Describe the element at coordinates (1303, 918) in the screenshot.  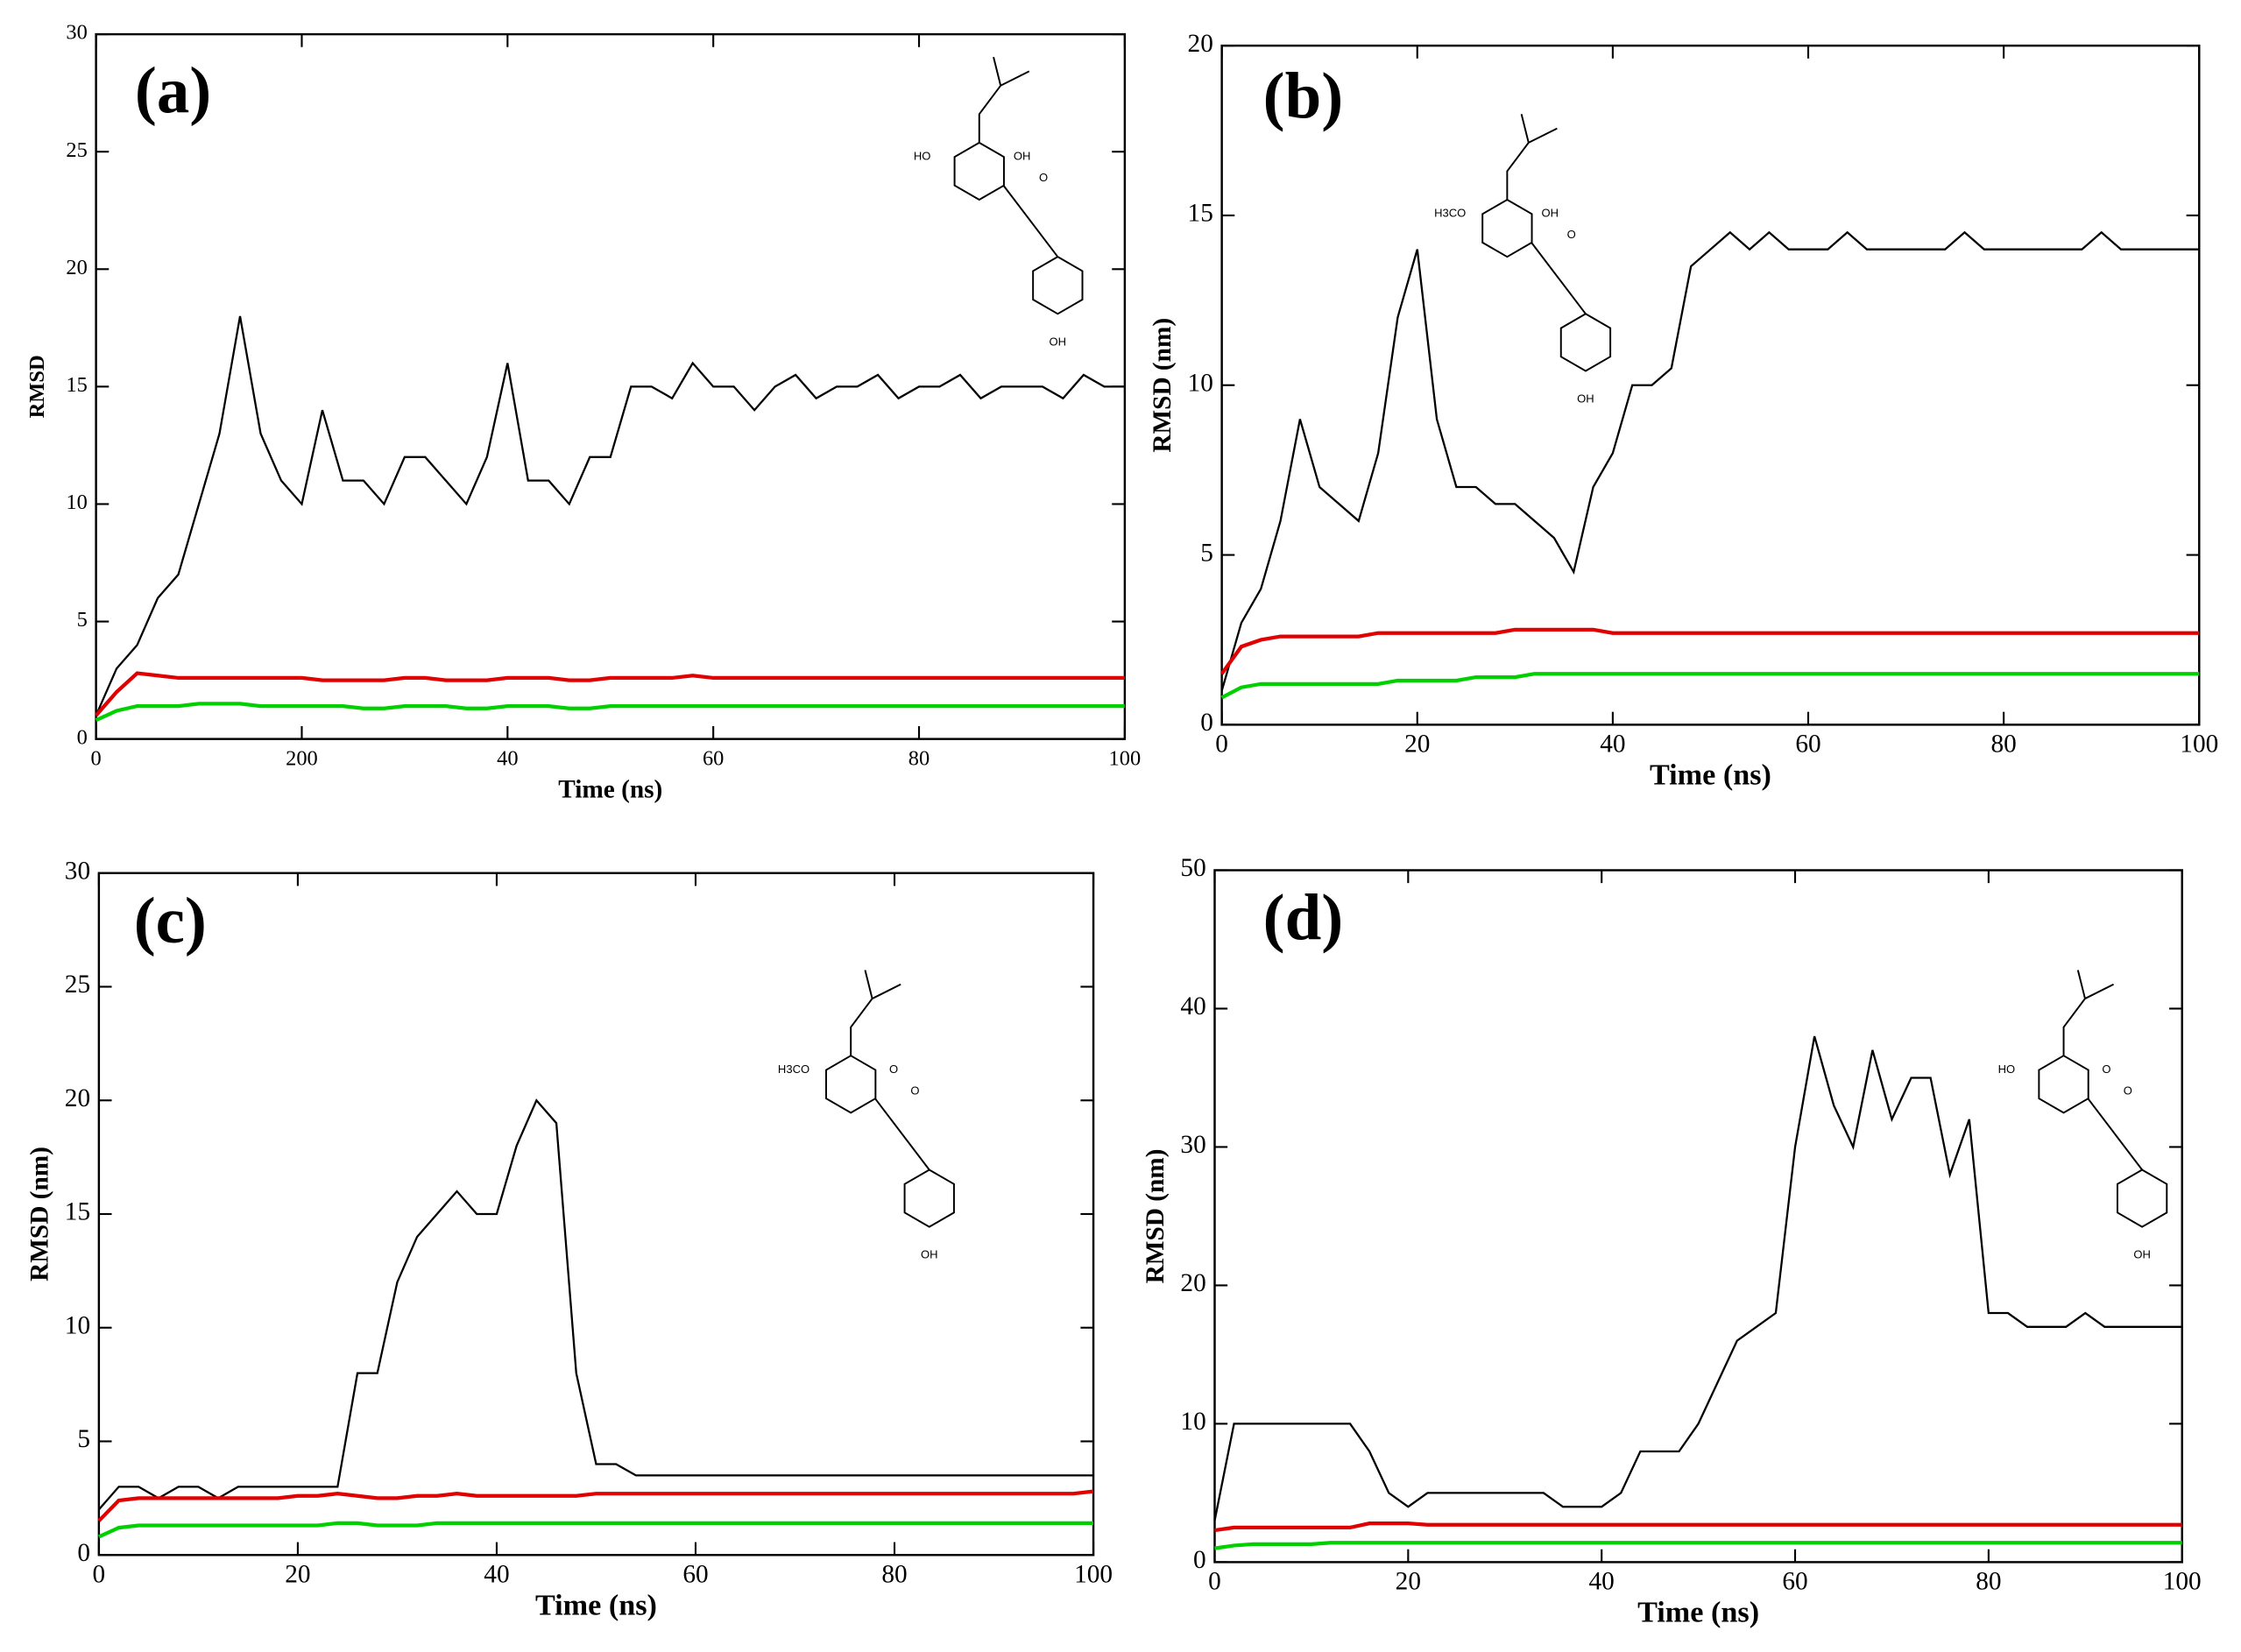
I see `panel-label: (d)` at that location.